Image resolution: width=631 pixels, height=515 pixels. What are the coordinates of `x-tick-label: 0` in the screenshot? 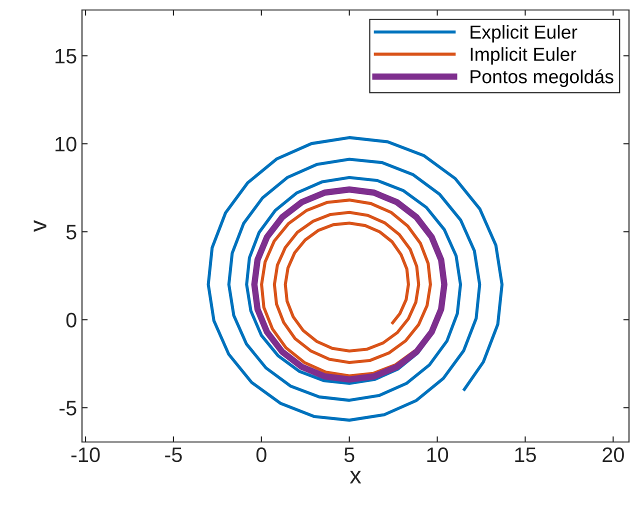 It's located at (261, 454).